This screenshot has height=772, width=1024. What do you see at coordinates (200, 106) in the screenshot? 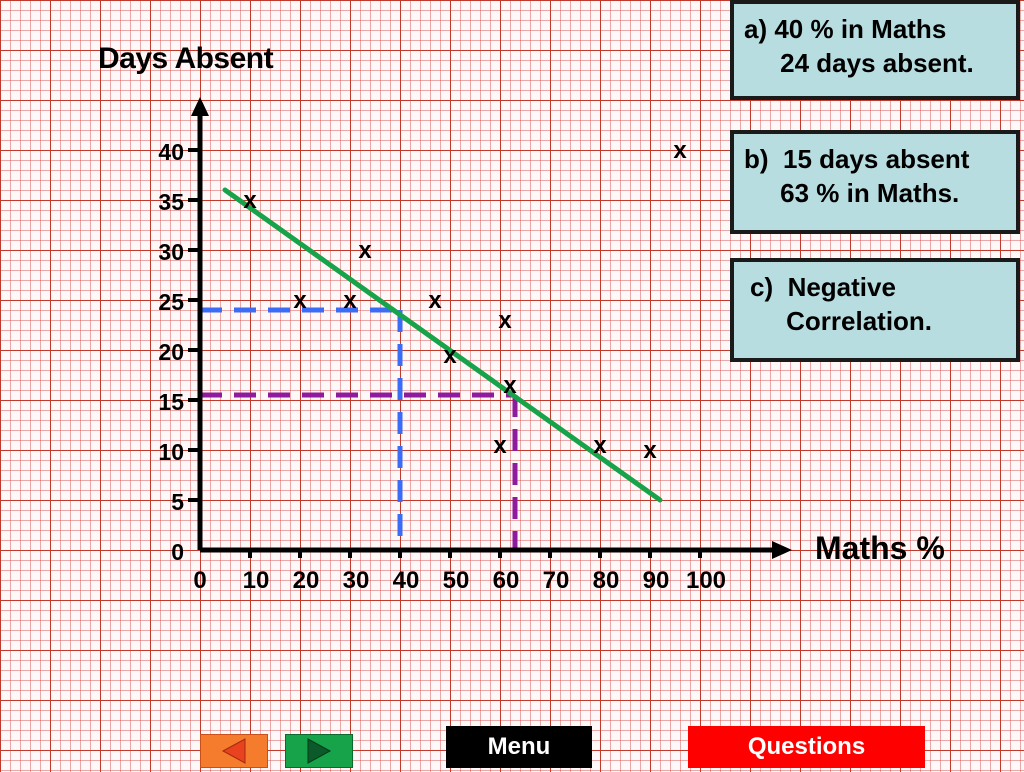
I see `y-axis-arrow` at bounding box center [200, 106].